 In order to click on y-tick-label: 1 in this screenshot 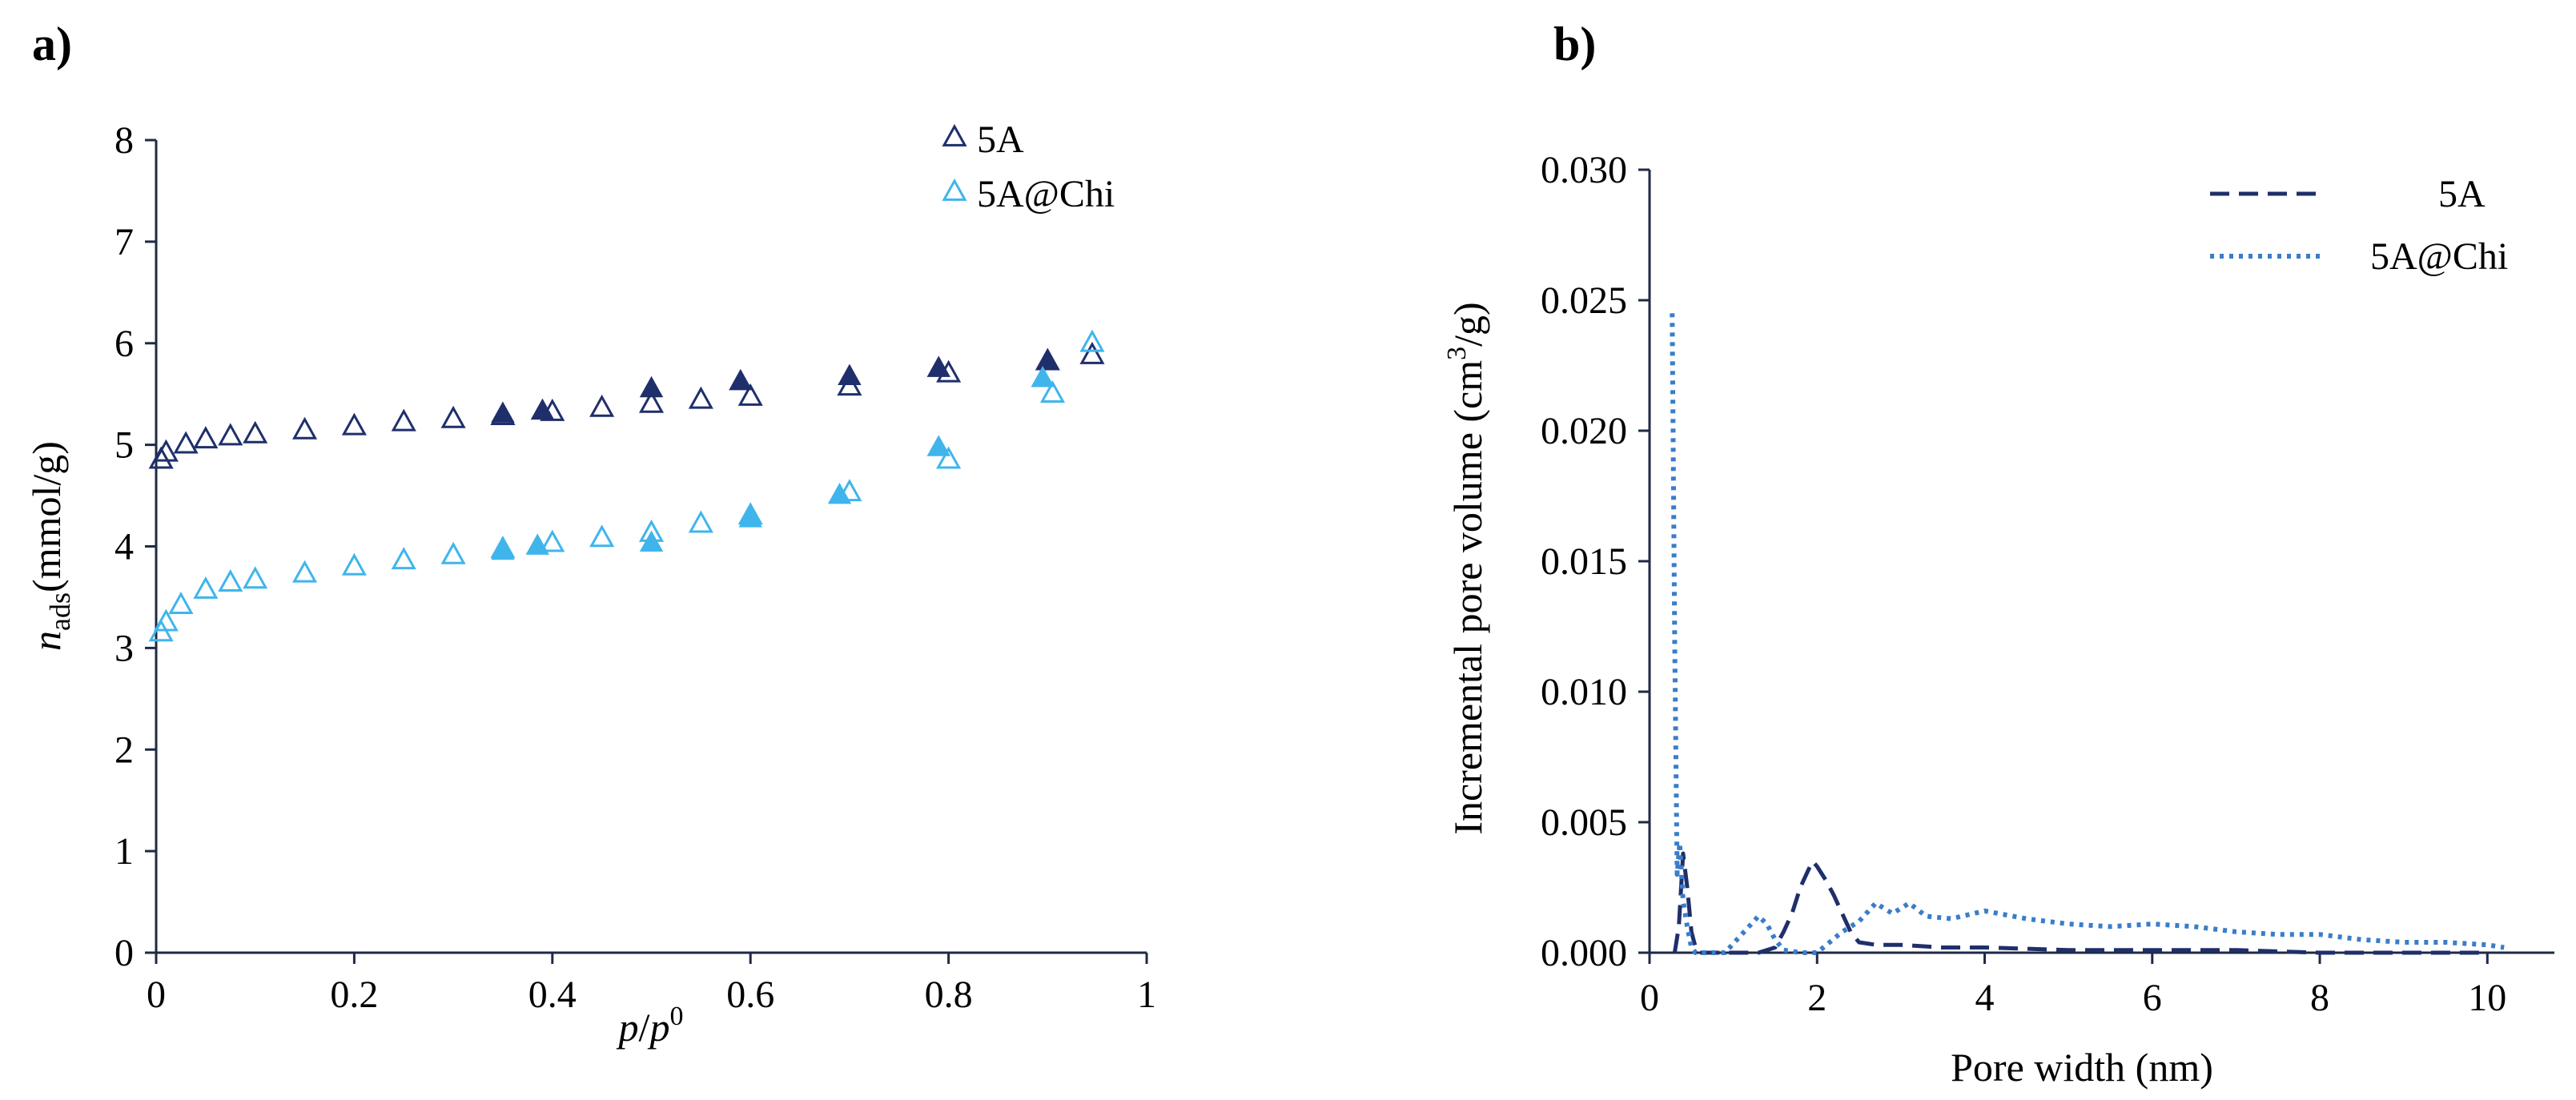, I will do `click(124, 851)`.